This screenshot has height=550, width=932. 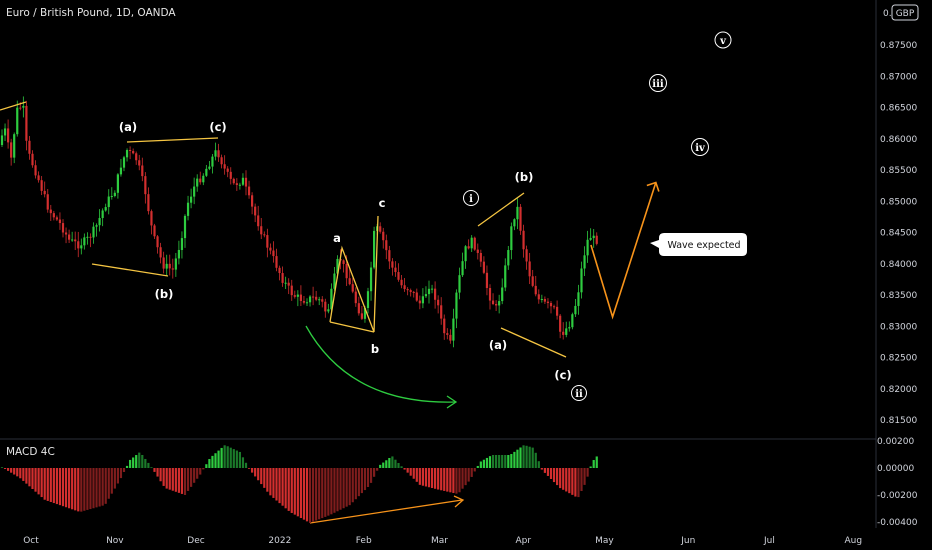 I want to click on macd-divergence-arrowhead, so click(x=459, y=501).